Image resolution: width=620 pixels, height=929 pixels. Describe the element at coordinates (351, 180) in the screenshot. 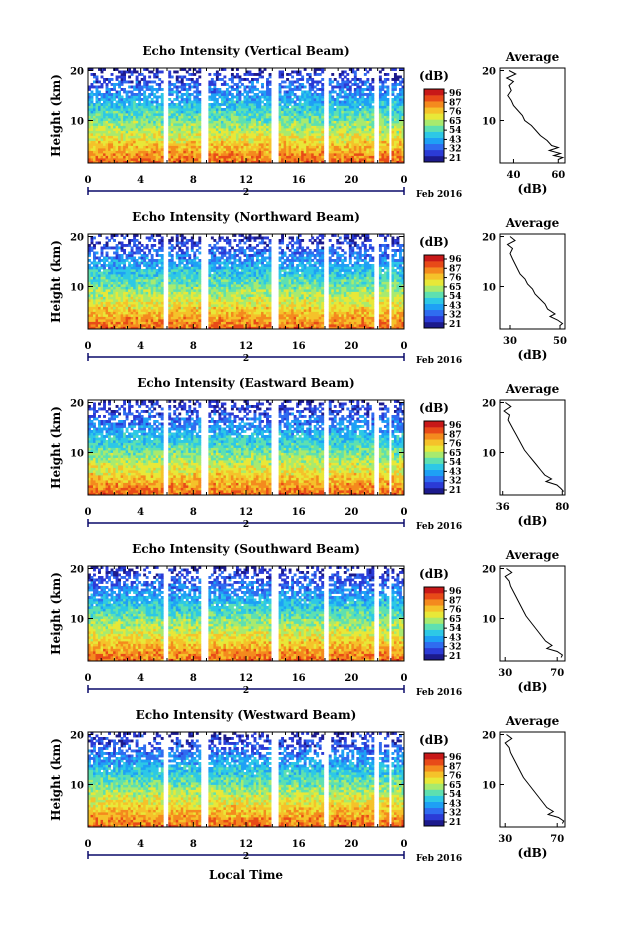

I see `x-tick-label: 20` at that location.